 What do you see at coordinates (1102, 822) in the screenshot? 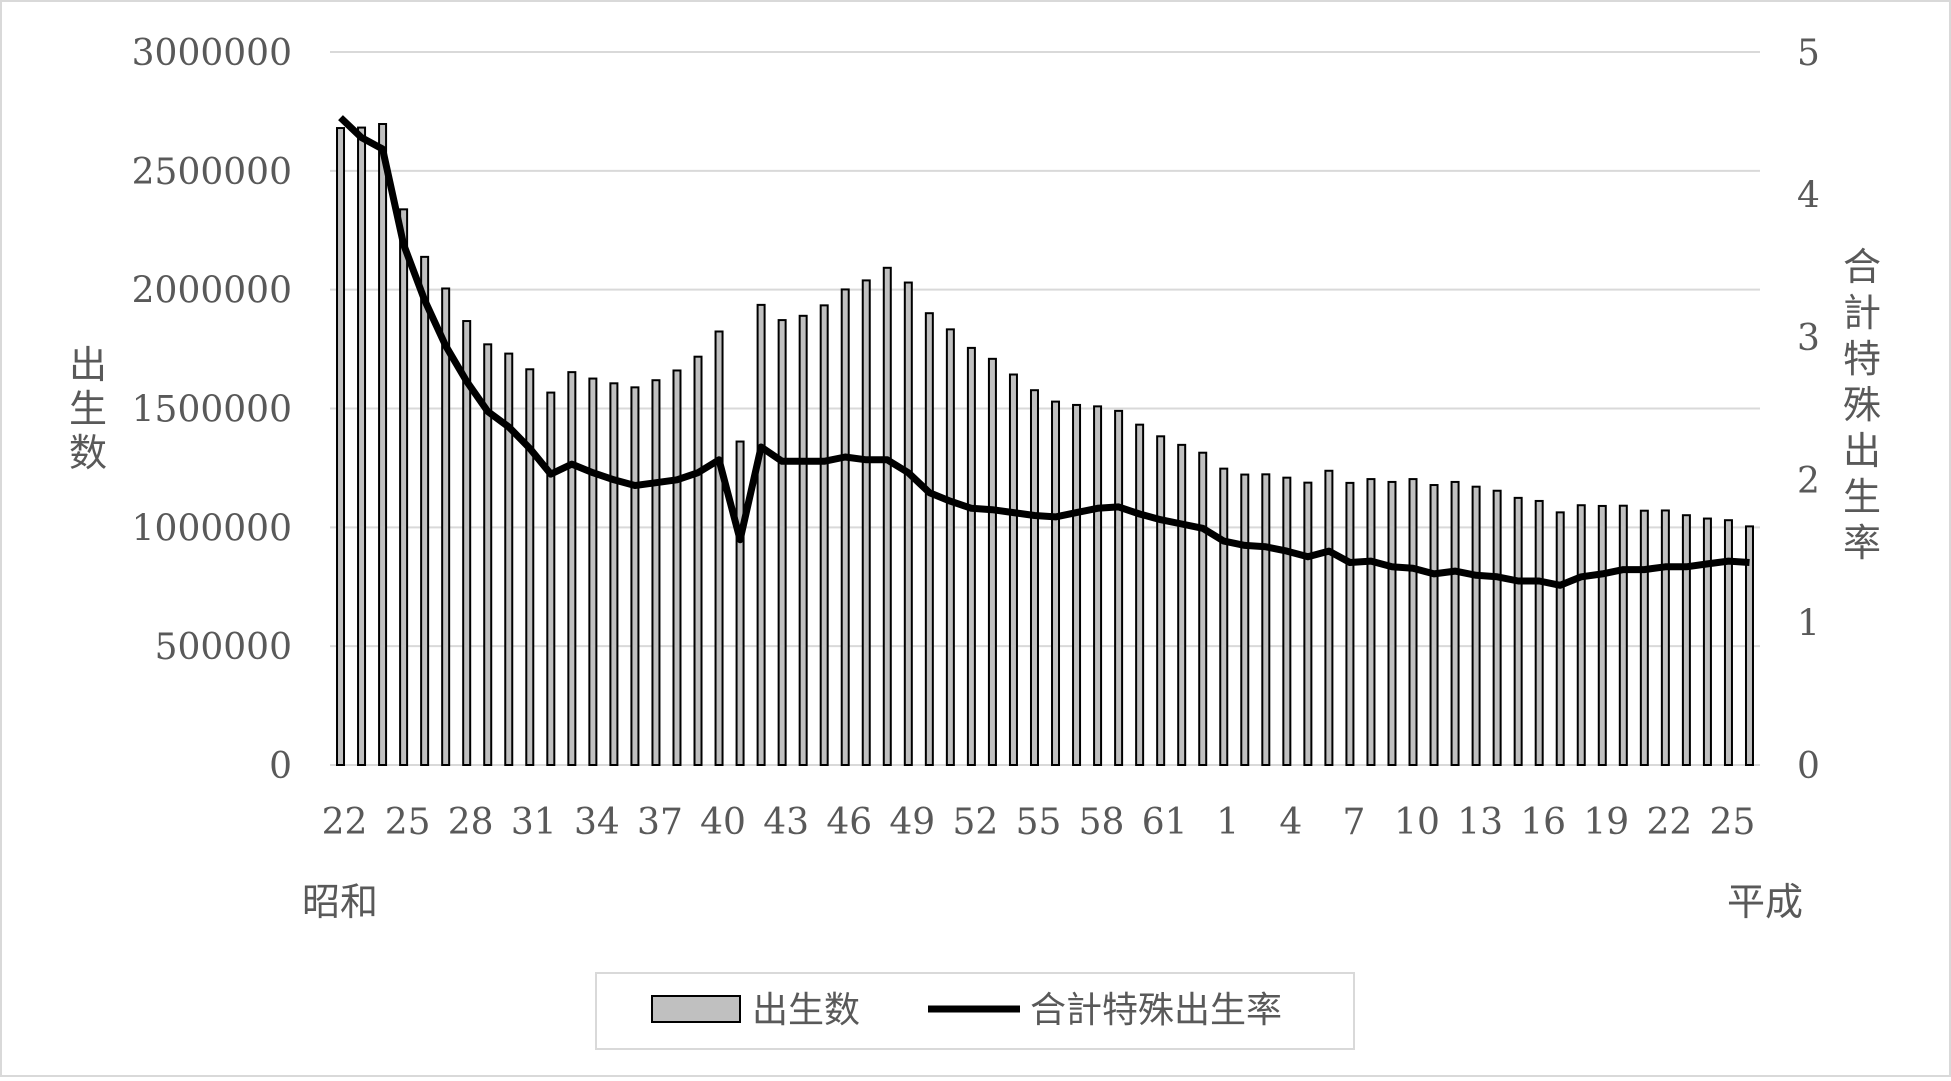
I see `x-tick-label: 58` at bounding box center [1102, 822].